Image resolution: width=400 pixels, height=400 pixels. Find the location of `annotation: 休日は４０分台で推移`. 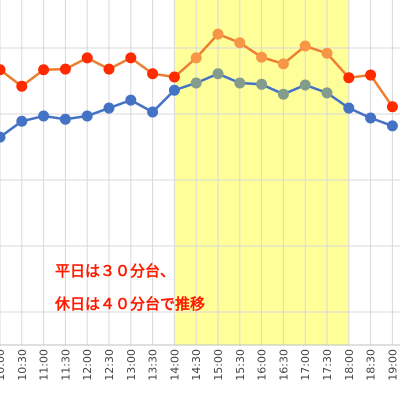

annotation: 休日は４０分台で推移 is located at coordinates (129, 304).